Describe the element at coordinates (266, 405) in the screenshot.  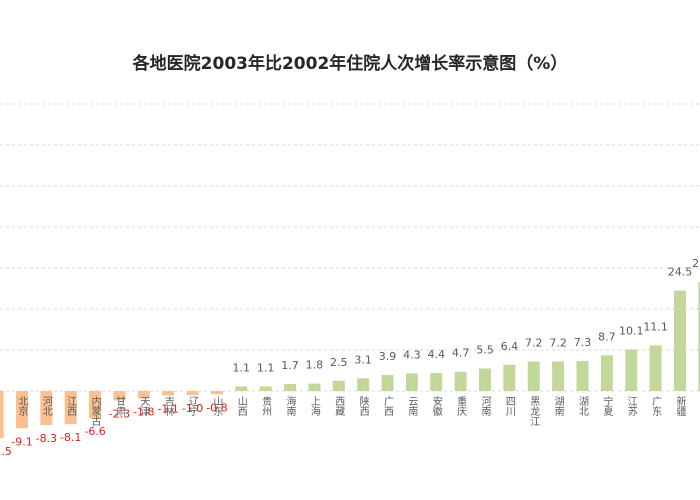
I see `x-tick-label: 贵州` at that location.